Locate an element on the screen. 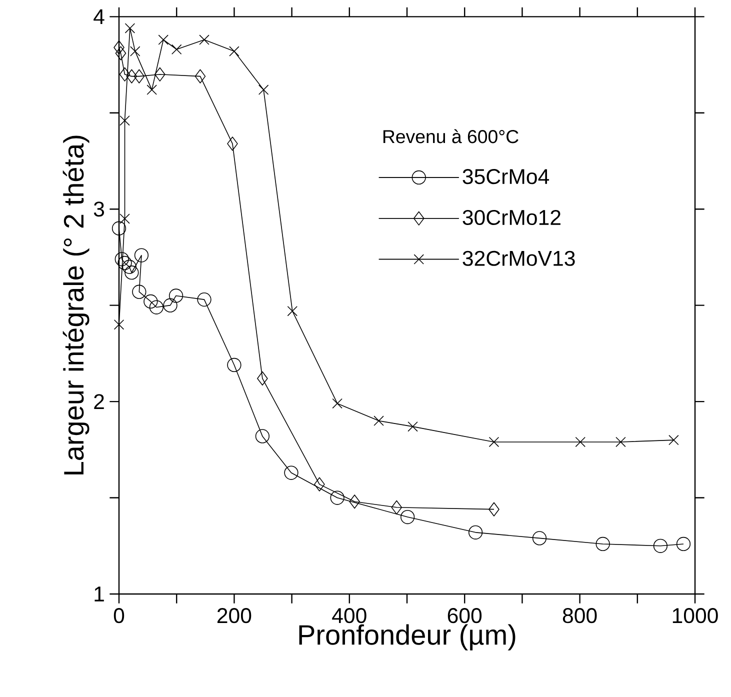  legend-label: 35CrMo4 is located at coordinates (506, 176).